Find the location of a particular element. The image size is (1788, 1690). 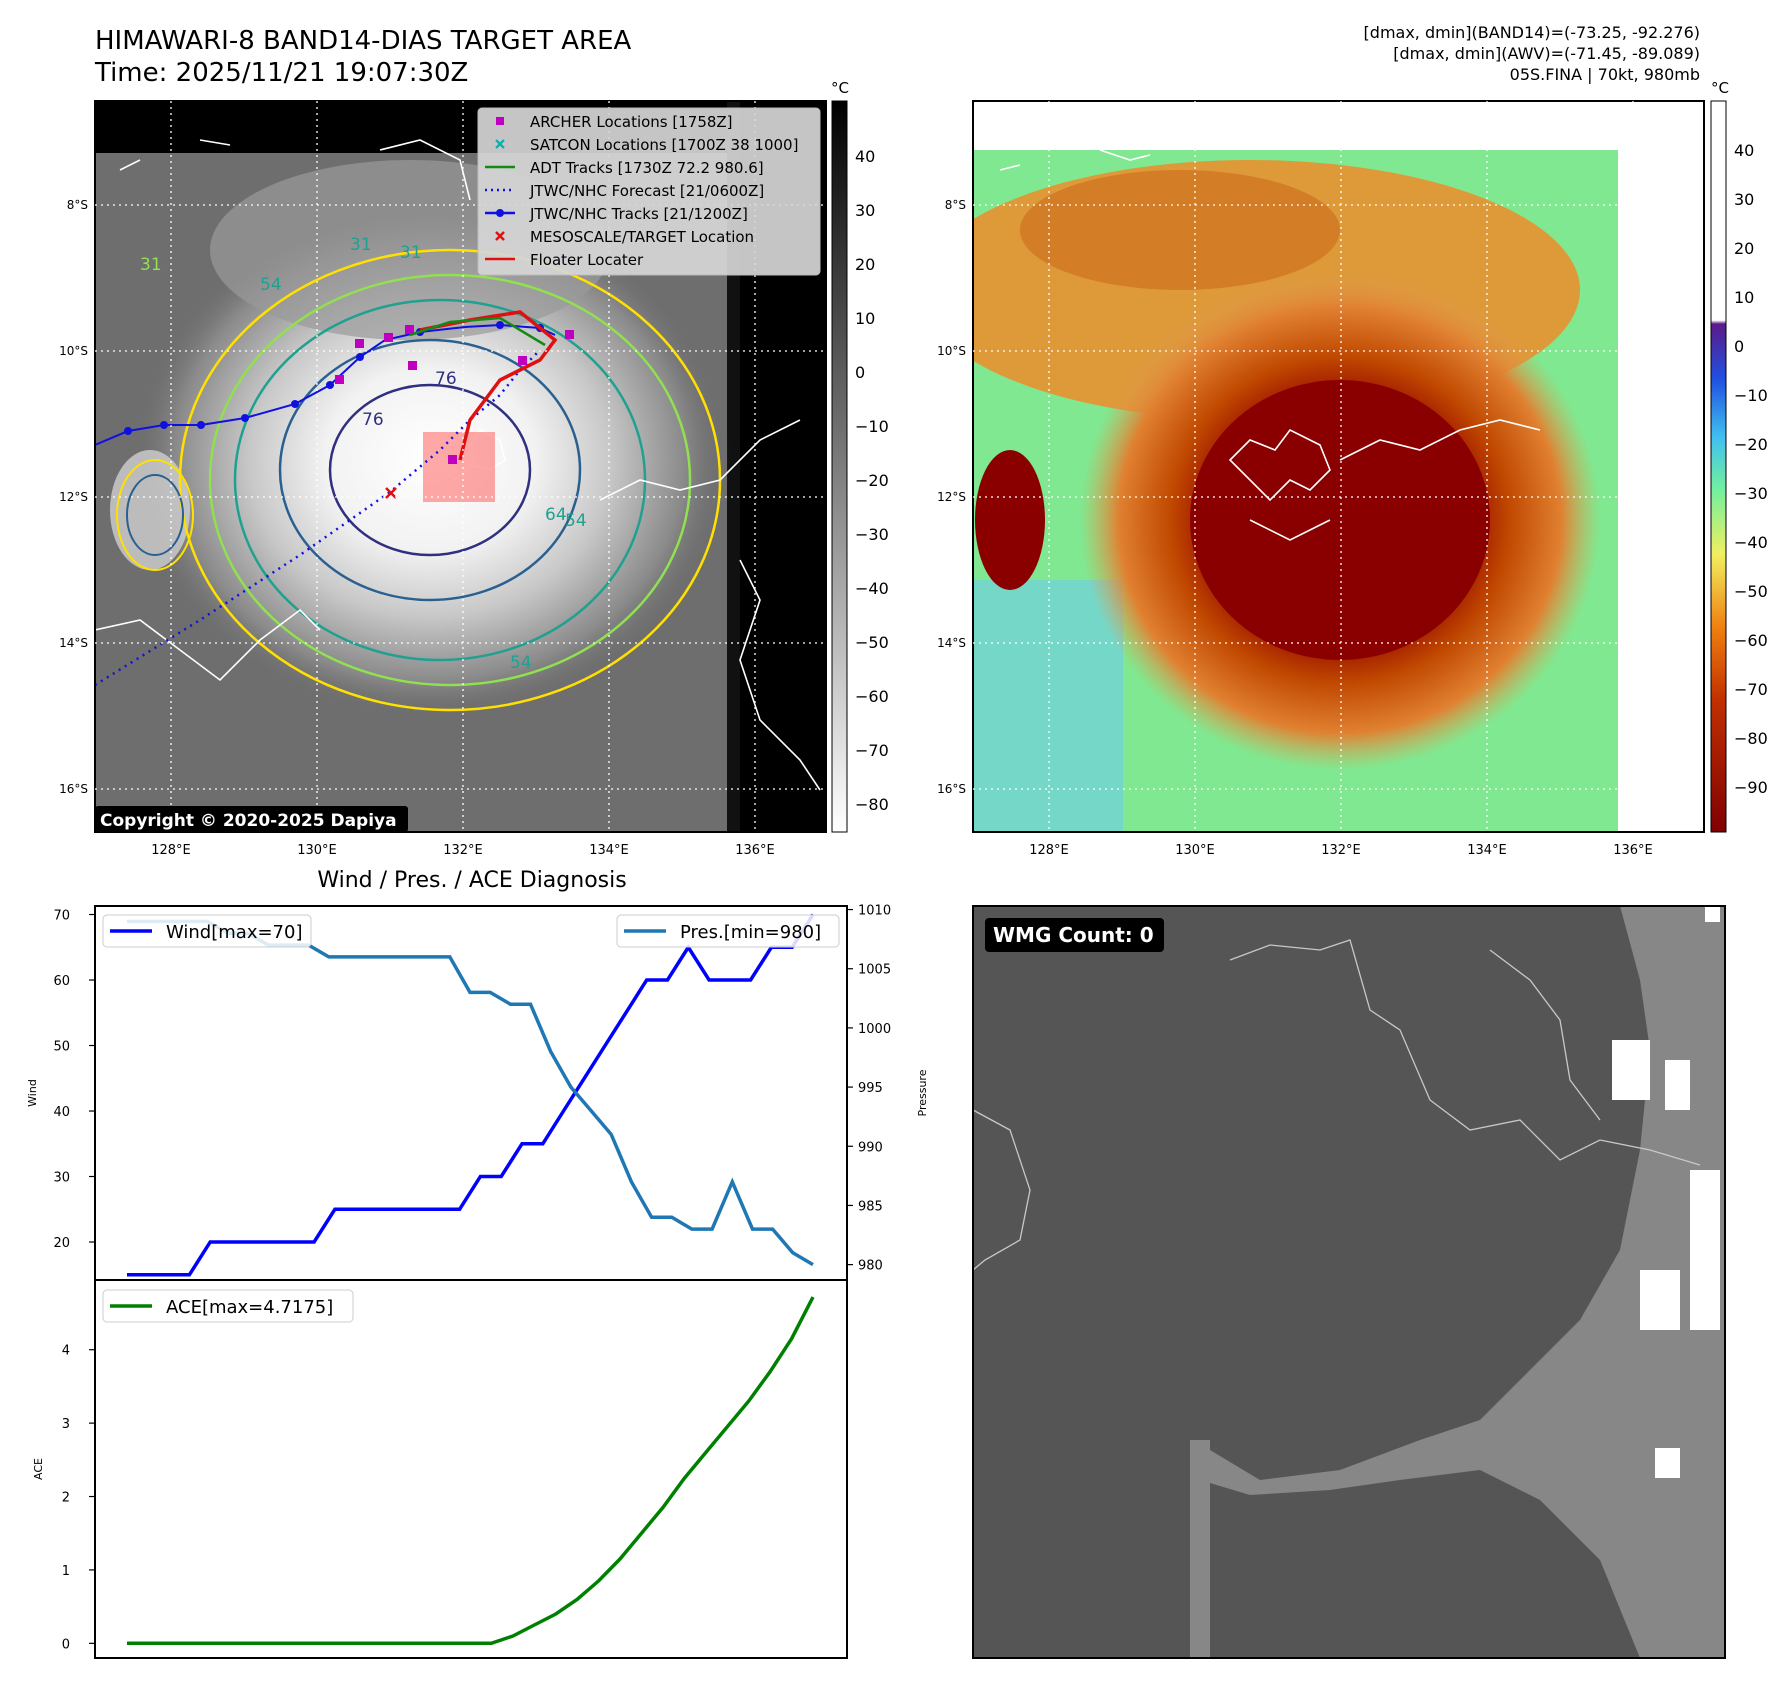

legend-satcon-marker is located at coordinates (500, 144).